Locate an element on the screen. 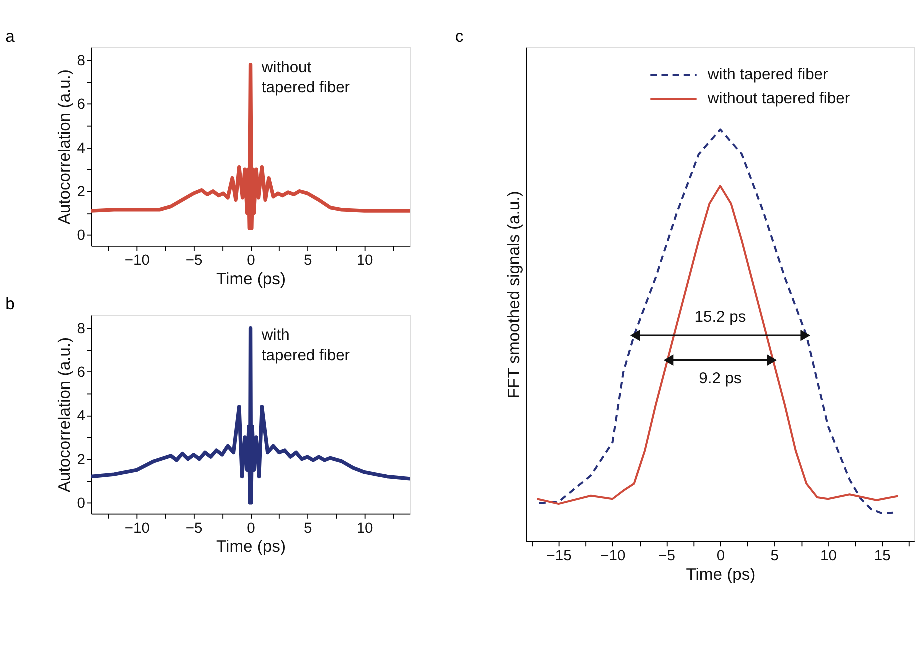 Image resolution: width=920 pixels, height=646 pixels. x-tick-label: −15 is located at coordinates (559, 556).